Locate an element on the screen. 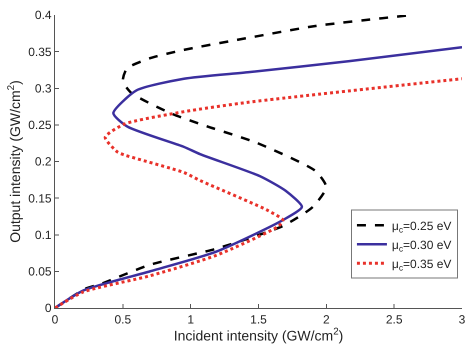  y-tick-label: 0.1 is located at coordinates (43, 235).